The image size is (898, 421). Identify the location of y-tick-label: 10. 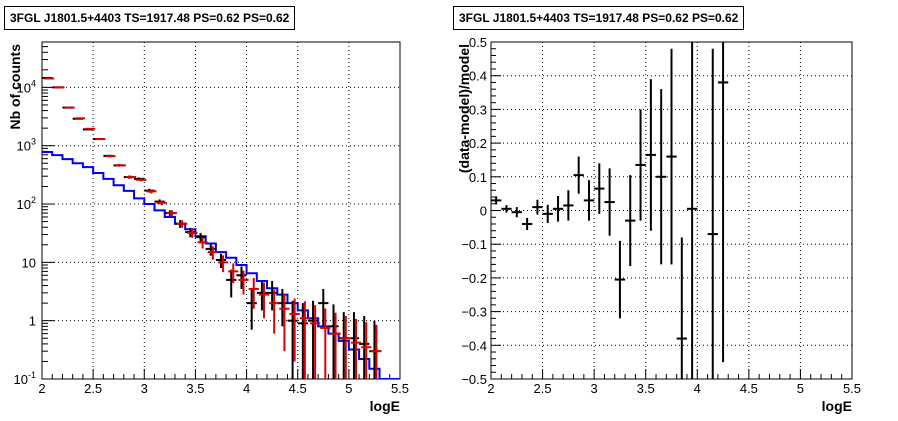
(29, 262).